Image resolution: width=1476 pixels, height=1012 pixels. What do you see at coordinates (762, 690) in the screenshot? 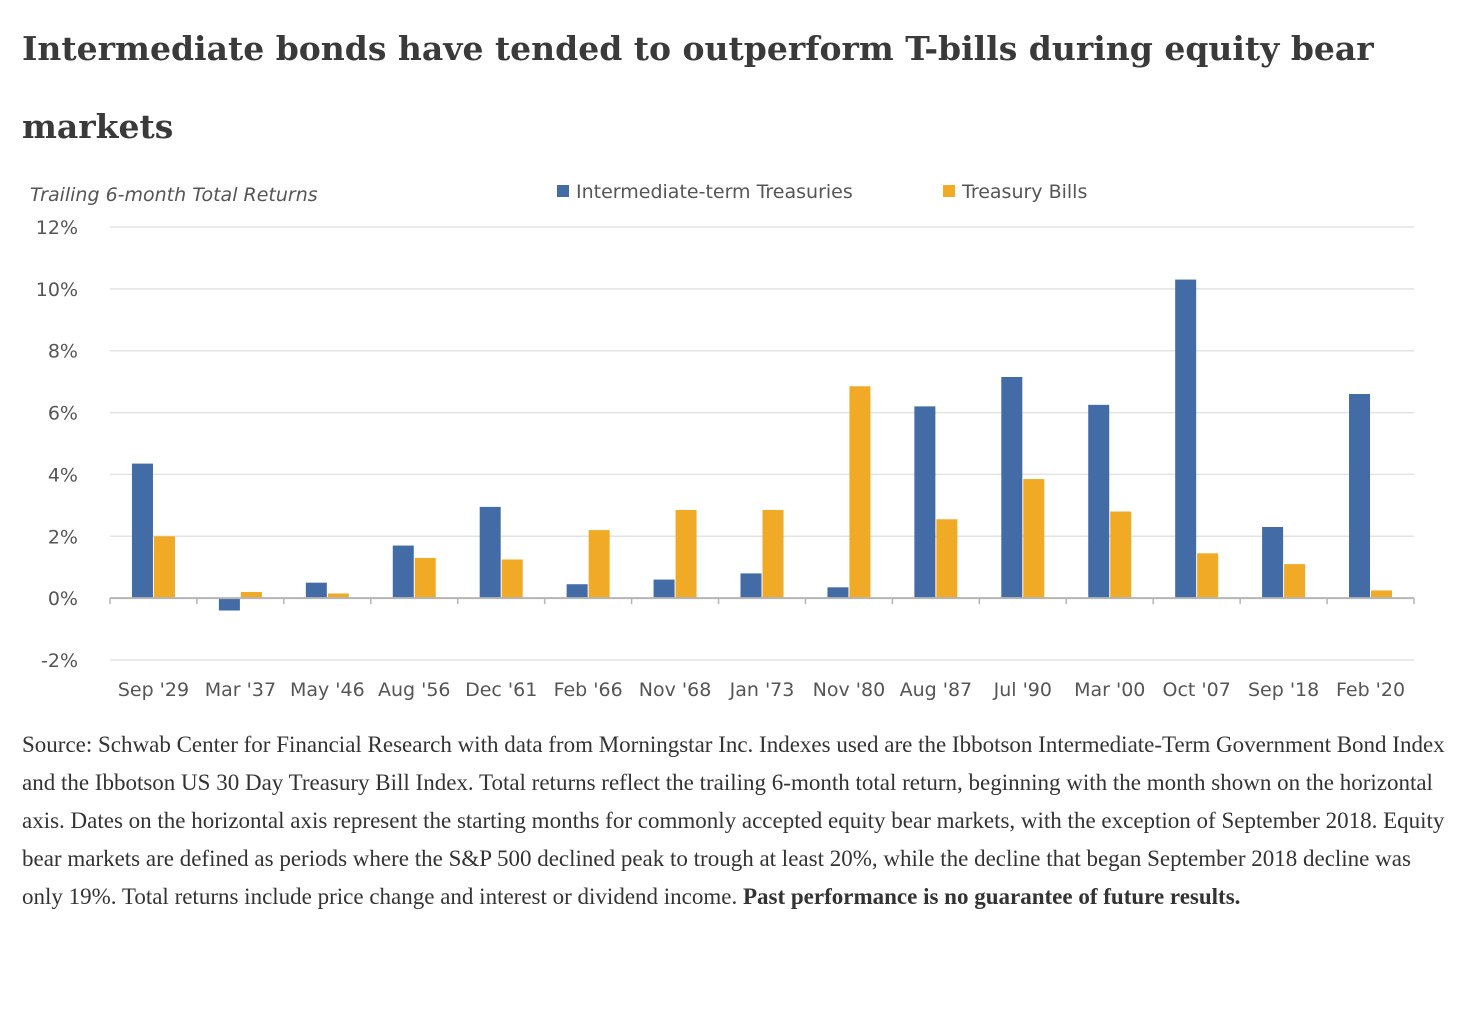
I see `x-tick-label: Jan '73` at bounding box center [762, 690].